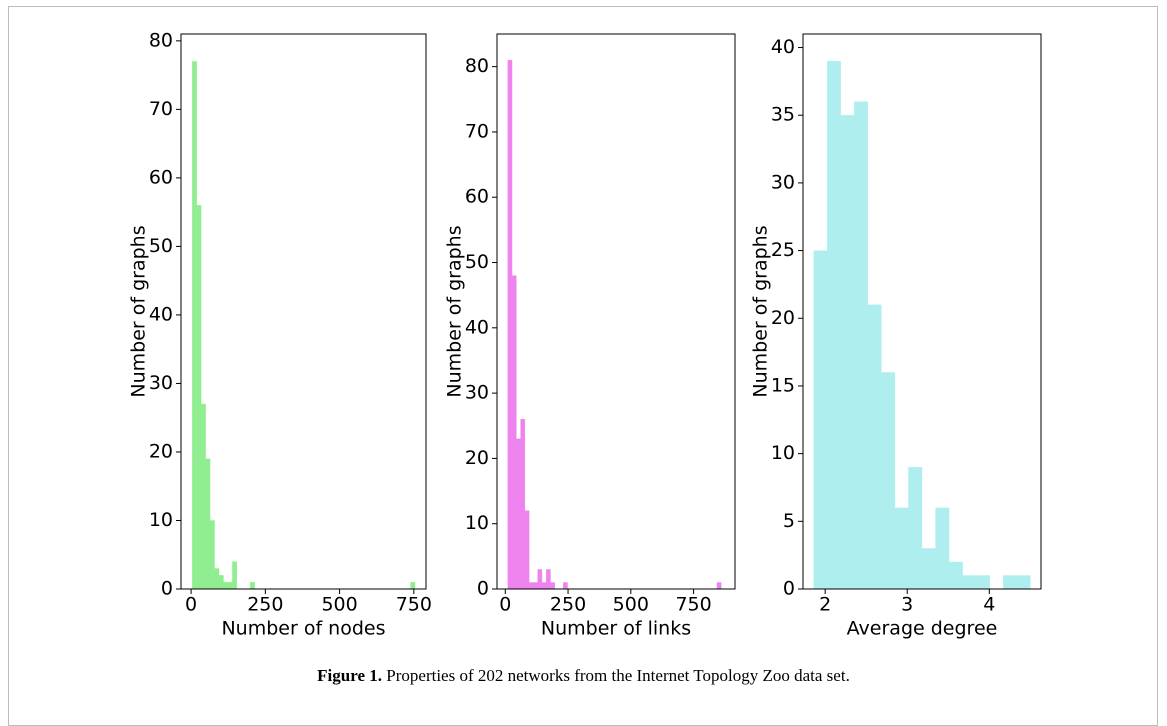  What do you see at coordinates (989, 605) in the screenshot?
I see `x-tick-label: 4` at bounding box center [989, 605].